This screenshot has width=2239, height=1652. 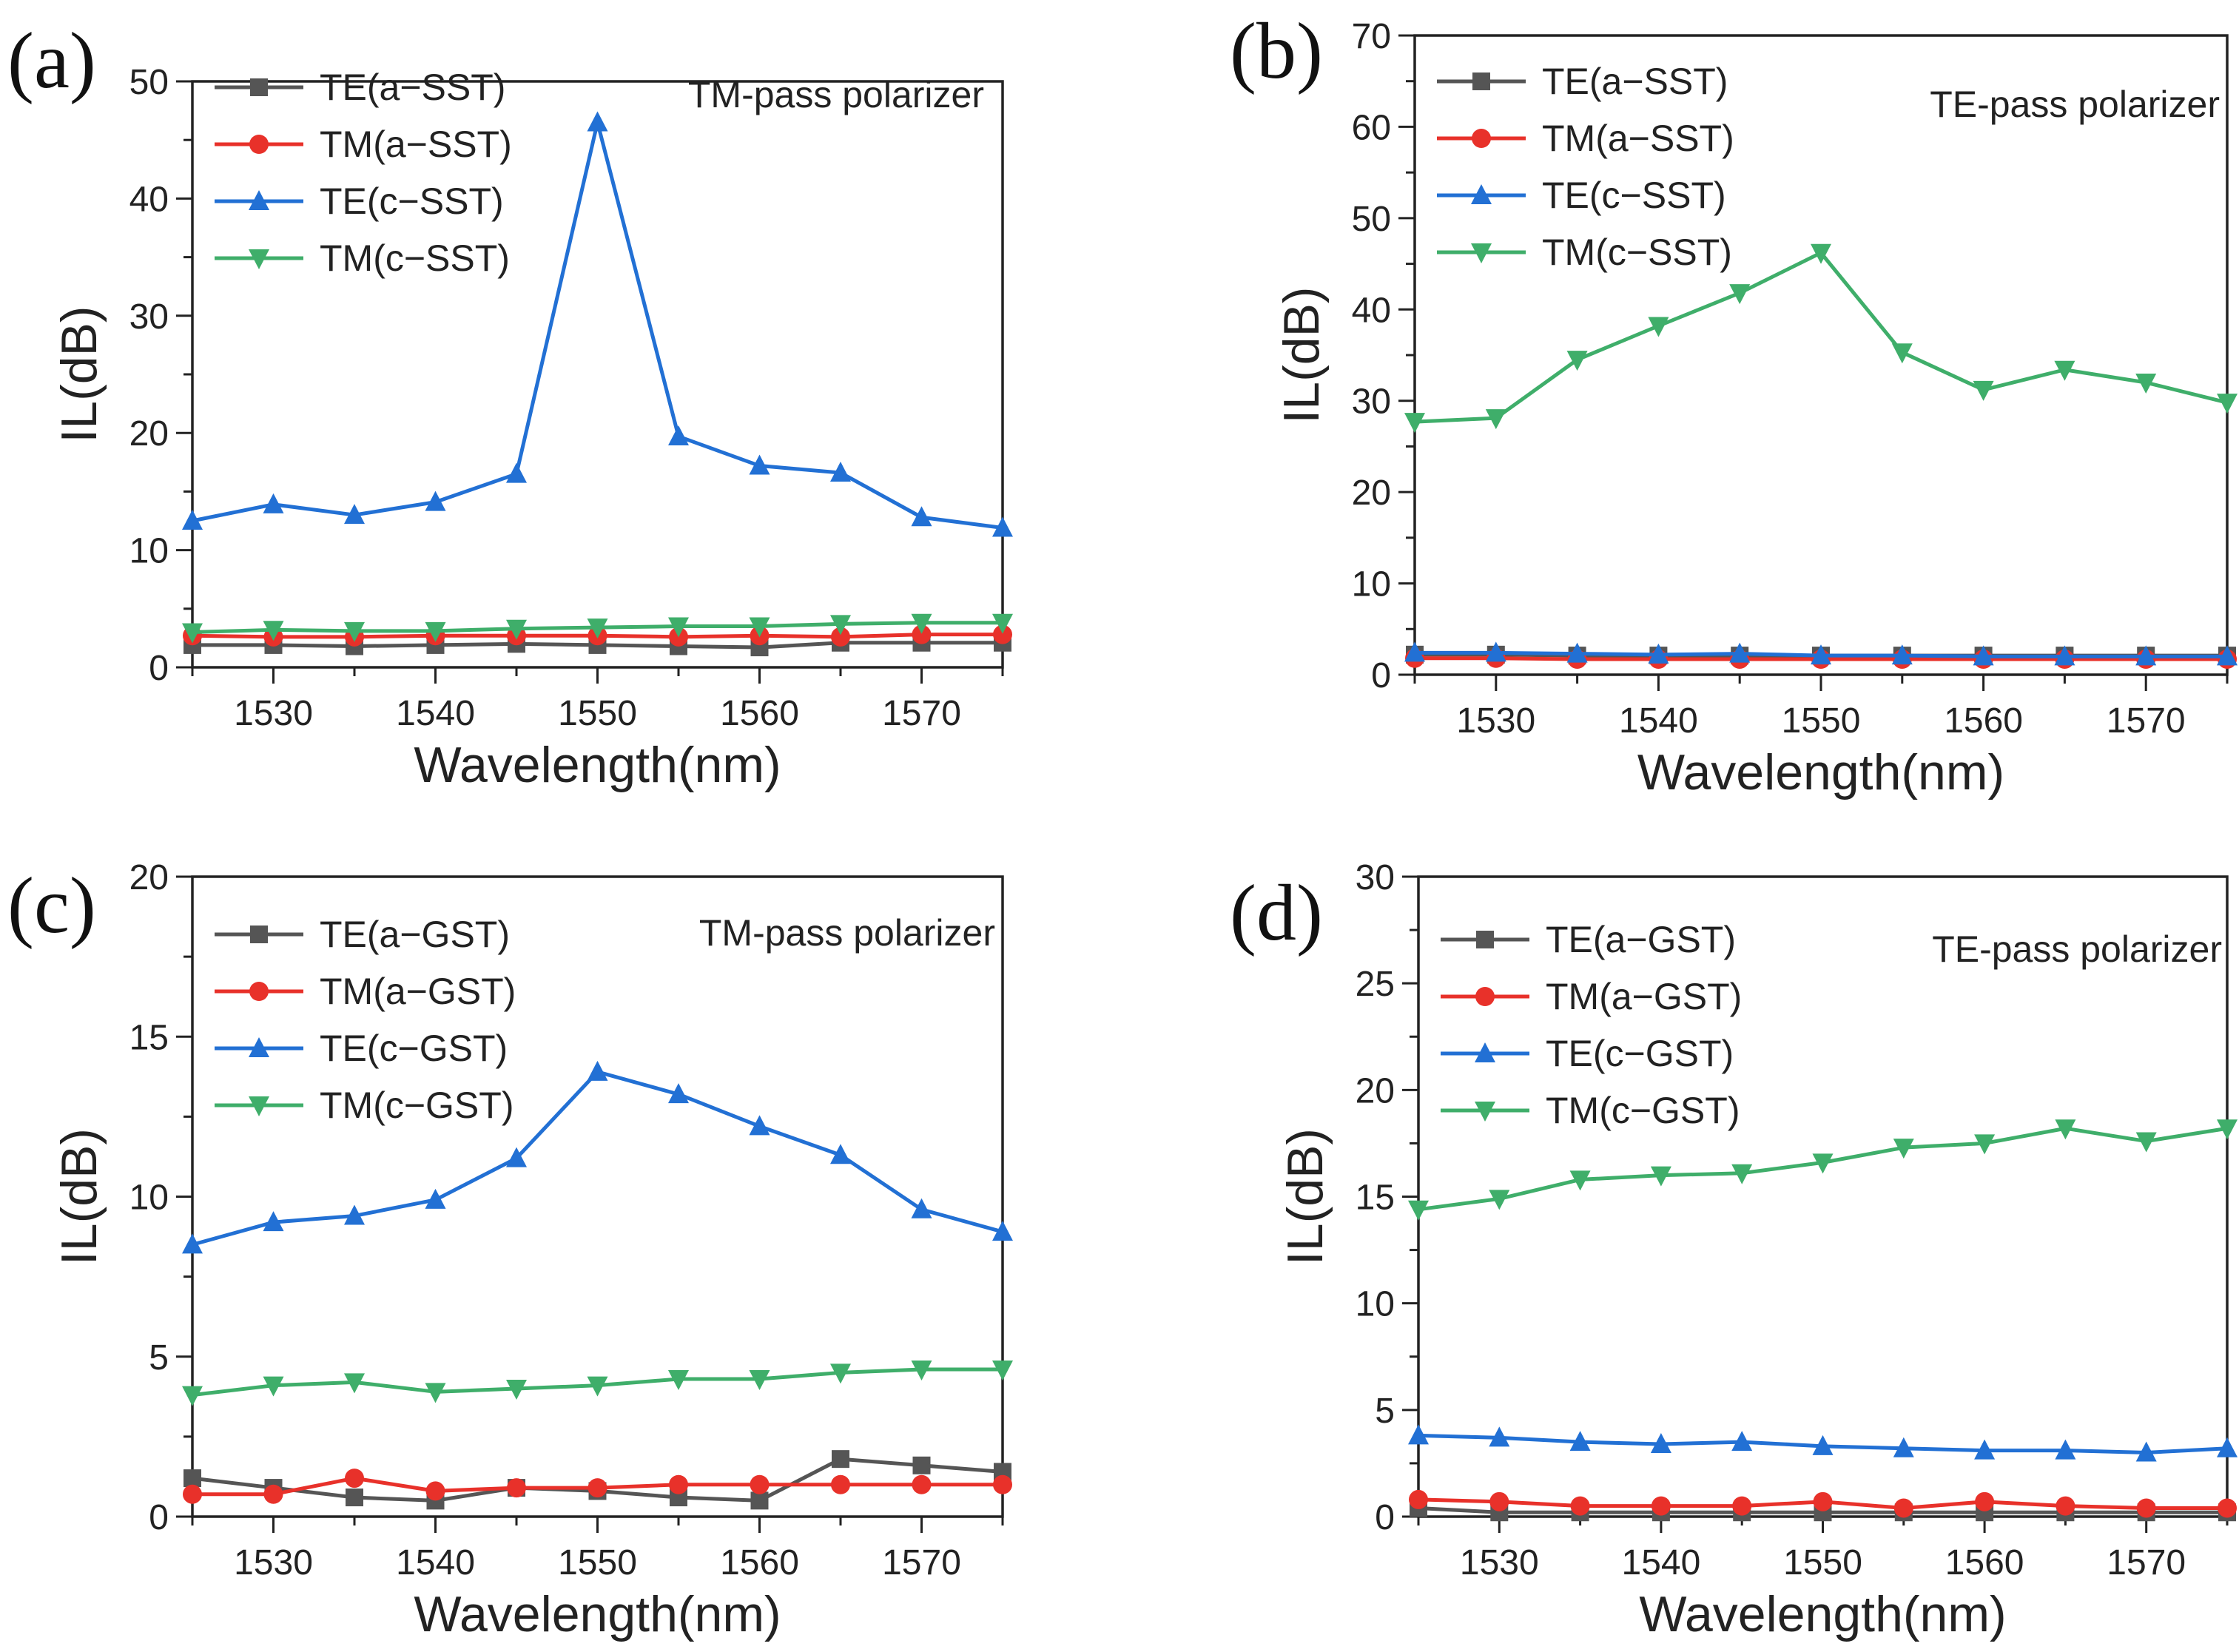 I want to click on legend-label: TM(c−GST), so click(x=417, y=1105).